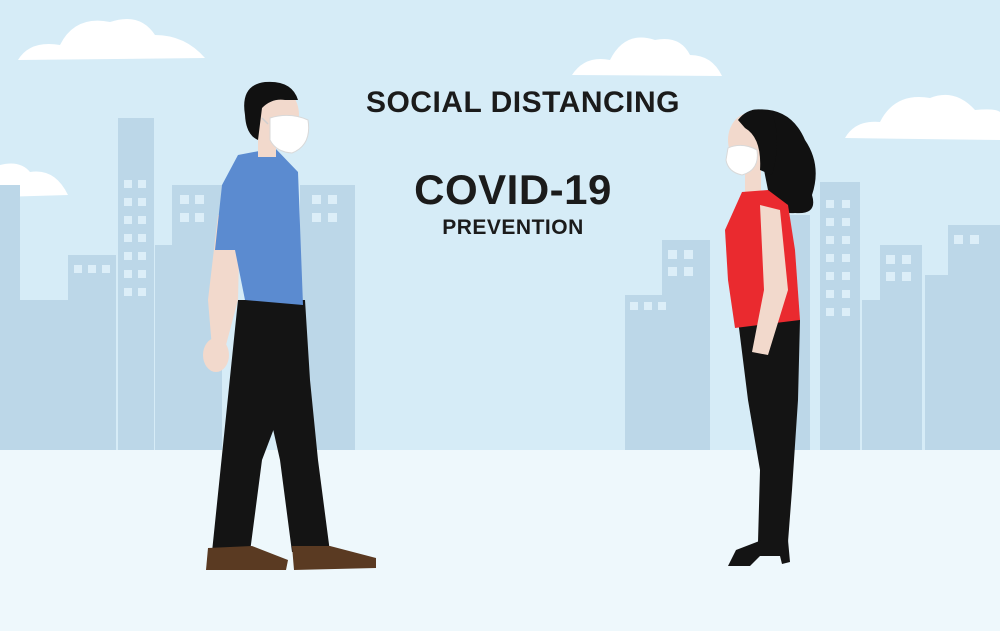 This screenshot has width=1000, height=631. I want to click on cloud-center, so click(647, 56).